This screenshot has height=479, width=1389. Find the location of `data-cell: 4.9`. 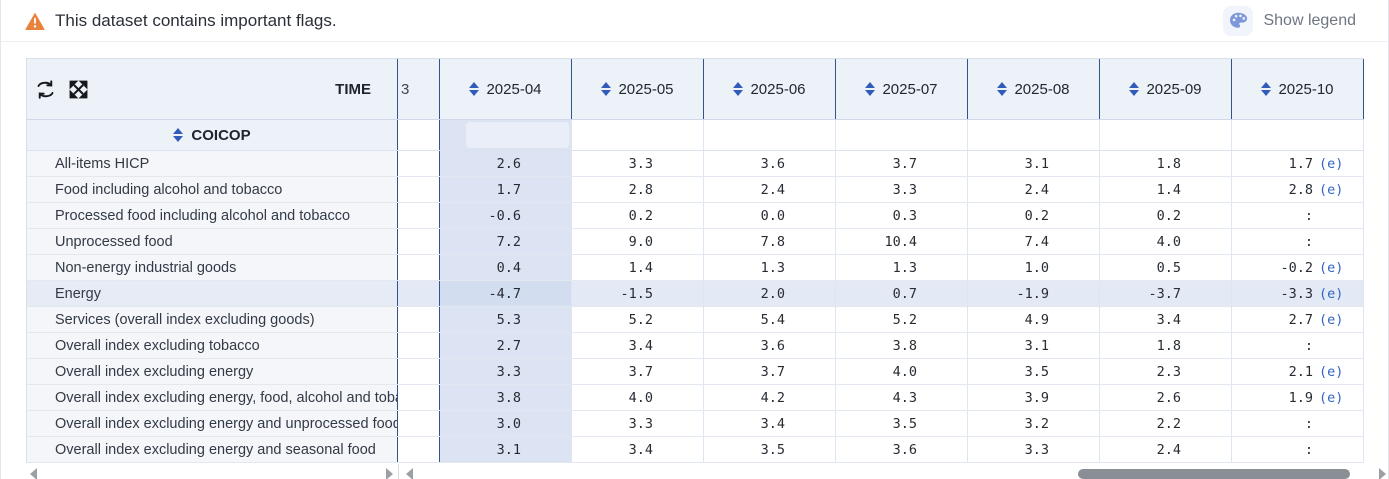

data-cell: 4.9 is located at coordinates (1034, 319).